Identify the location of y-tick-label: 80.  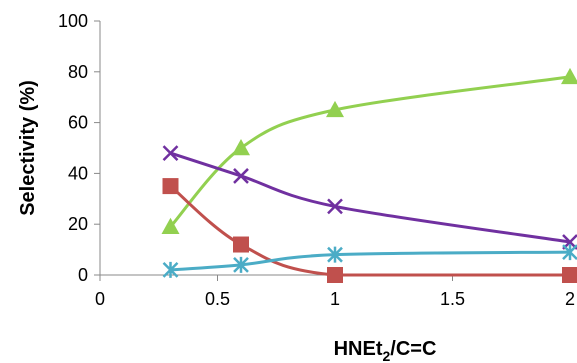
(78, 72).